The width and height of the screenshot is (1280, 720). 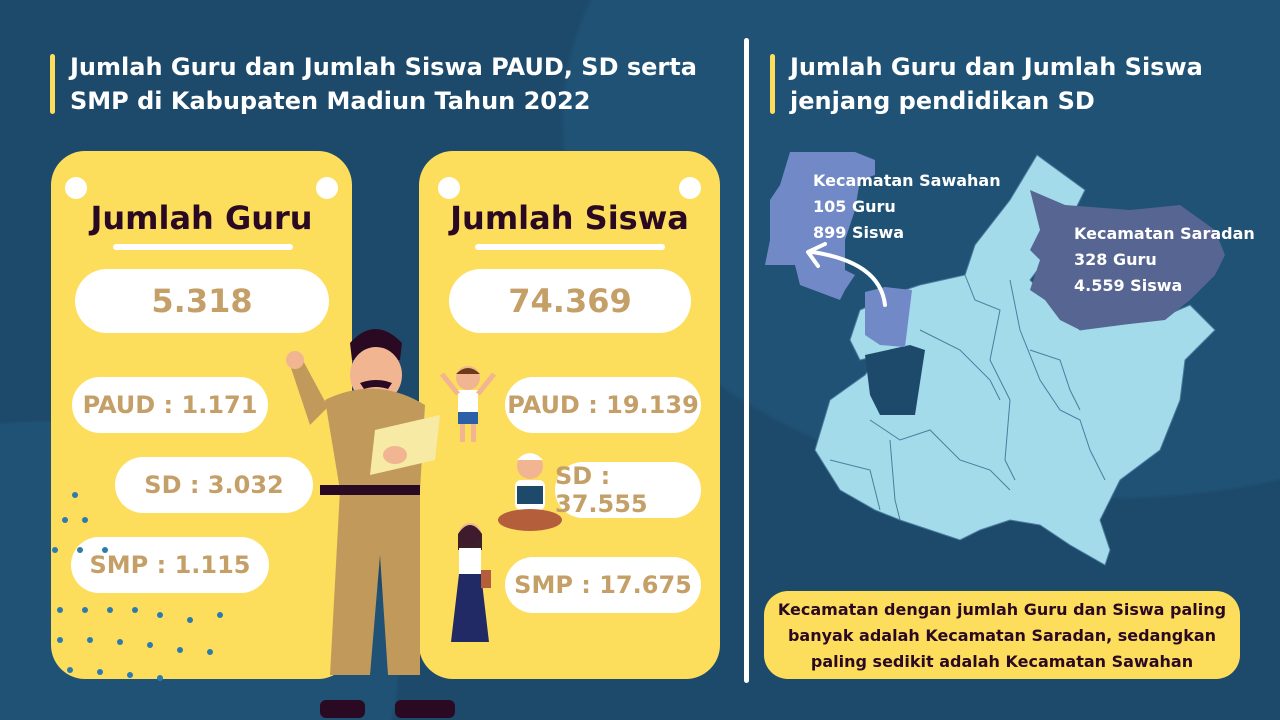 I want to click on arrow-head-icon, so click(x=816, y=255).